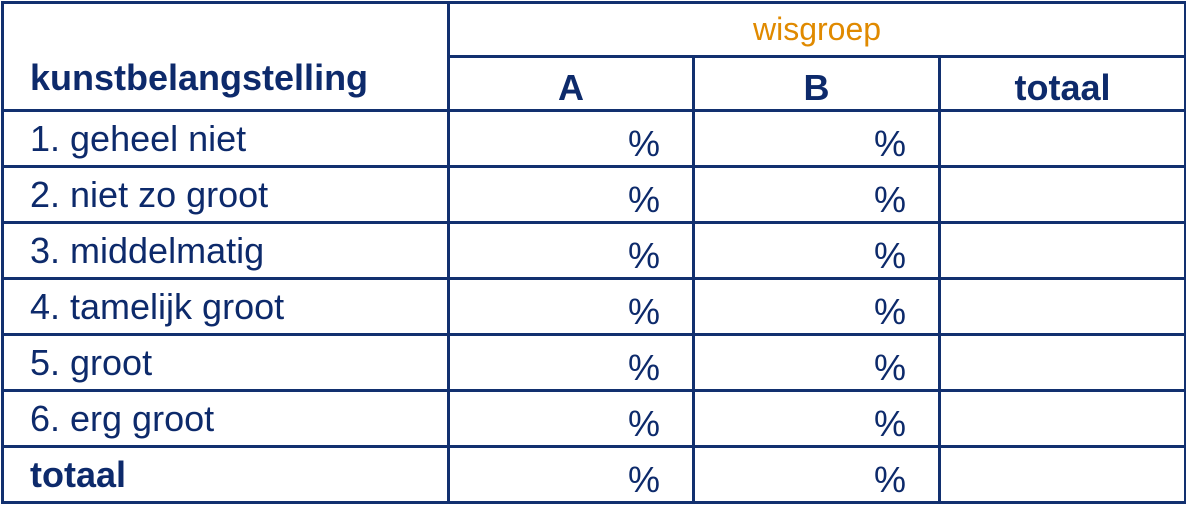 This screenshot has height=515, width=1186. Describe the element at coordinates (816, 29) in the screenshot. I see `group-header: wisgroep` at that location.